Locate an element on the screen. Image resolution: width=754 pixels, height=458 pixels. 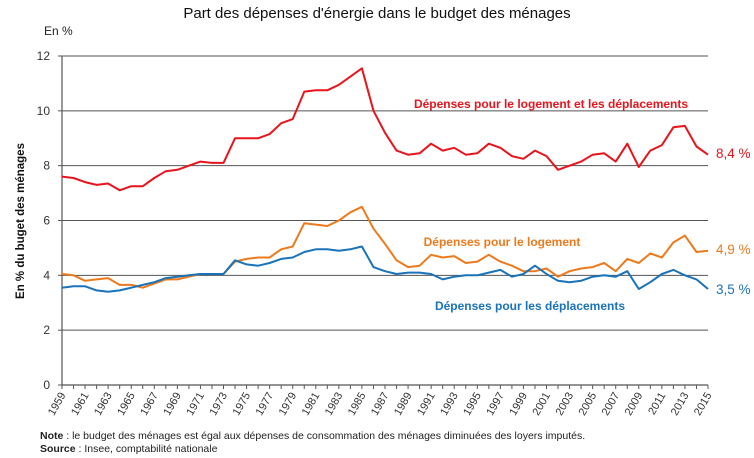
x-tick-label: 2007 is located at coordinates (611, 404).